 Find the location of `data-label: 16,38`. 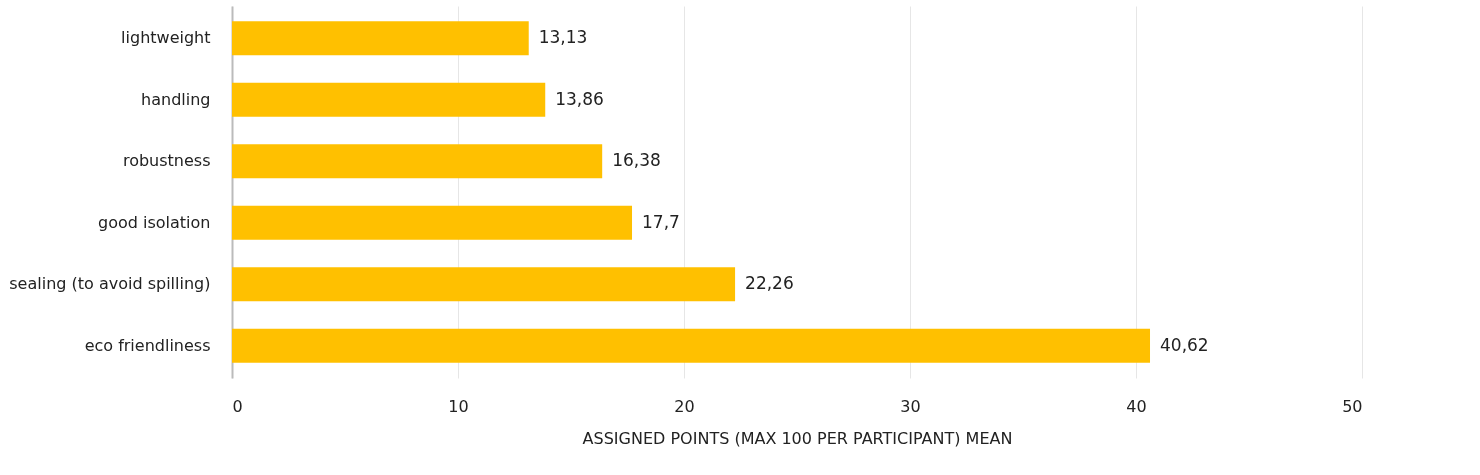

data-label: 16,38 is located at coordinates (636, 160).